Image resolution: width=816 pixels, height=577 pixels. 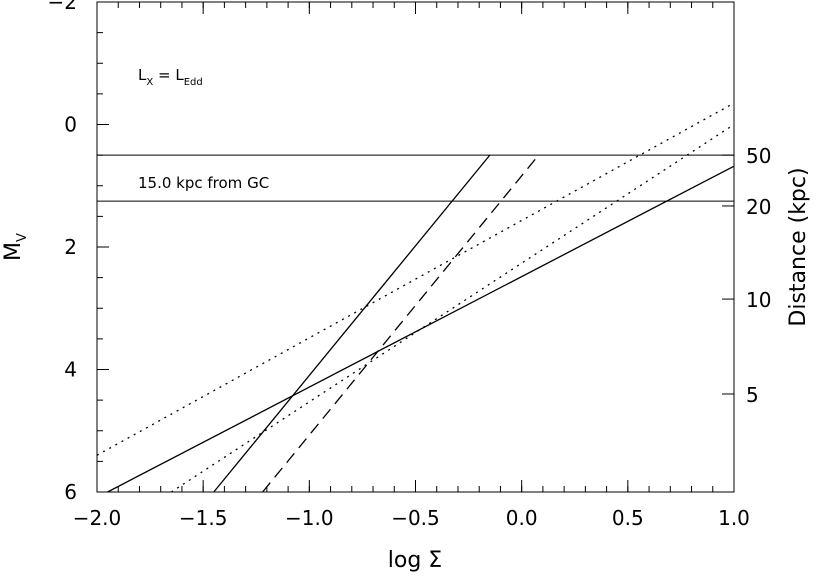 What do you see at coordinates (203, 518) in the screenshot?
I see `x-tick-label: −1.5` at bounding box center [203, 518].